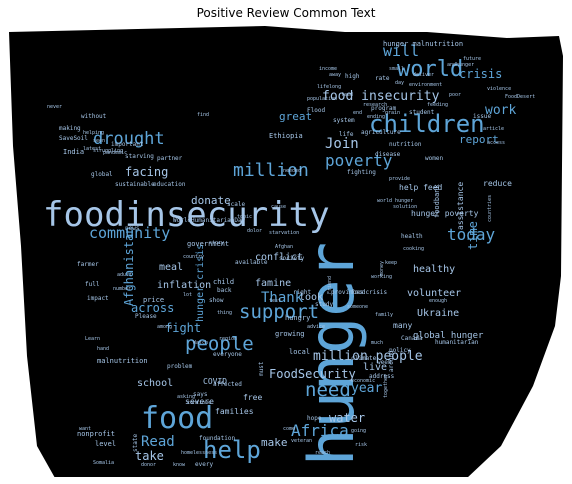 This screenshot has width=572, height=484. Describe the element at coordinates (412, 338) in the screenshot. I see `wordcloud-word: Canada` at that location.